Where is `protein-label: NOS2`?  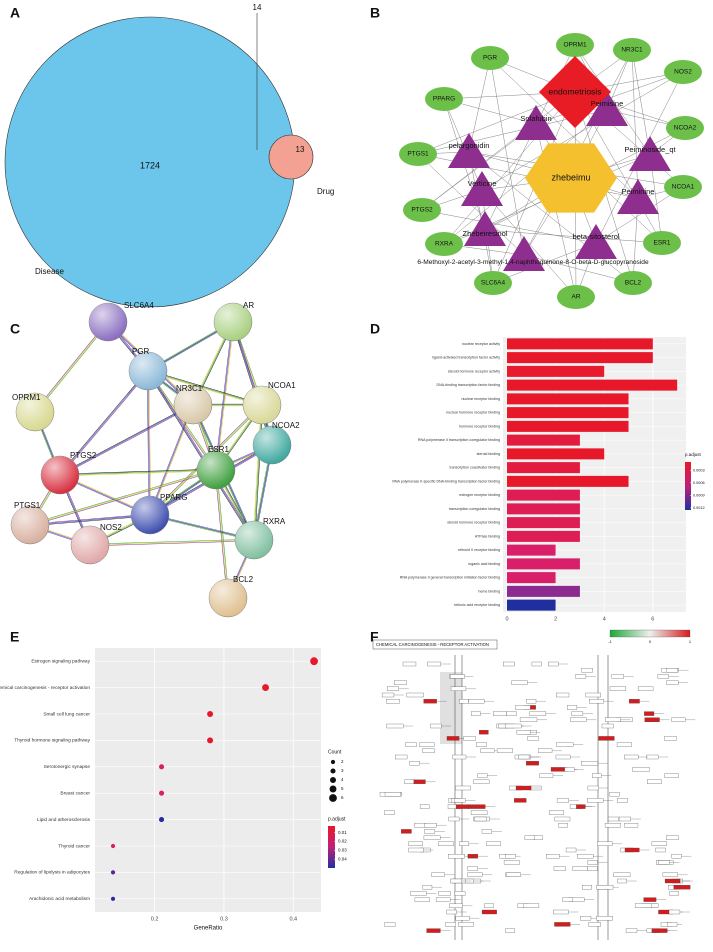
protein-label: NOS2 is located at coordinates (111, 527).